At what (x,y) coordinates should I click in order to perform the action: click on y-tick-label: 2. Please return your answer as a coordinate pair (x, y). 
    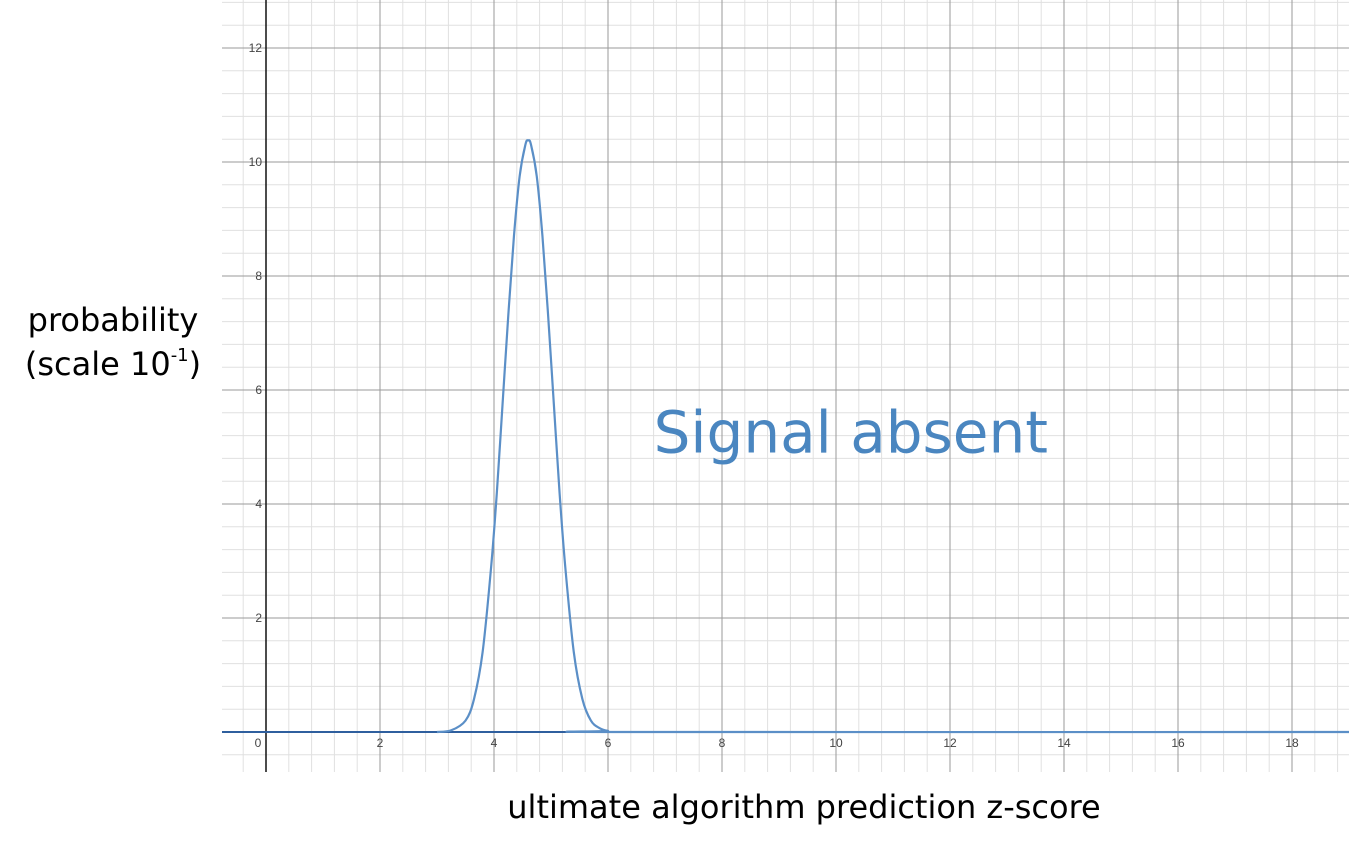
    Looking at the image, I should click on (258, 618).